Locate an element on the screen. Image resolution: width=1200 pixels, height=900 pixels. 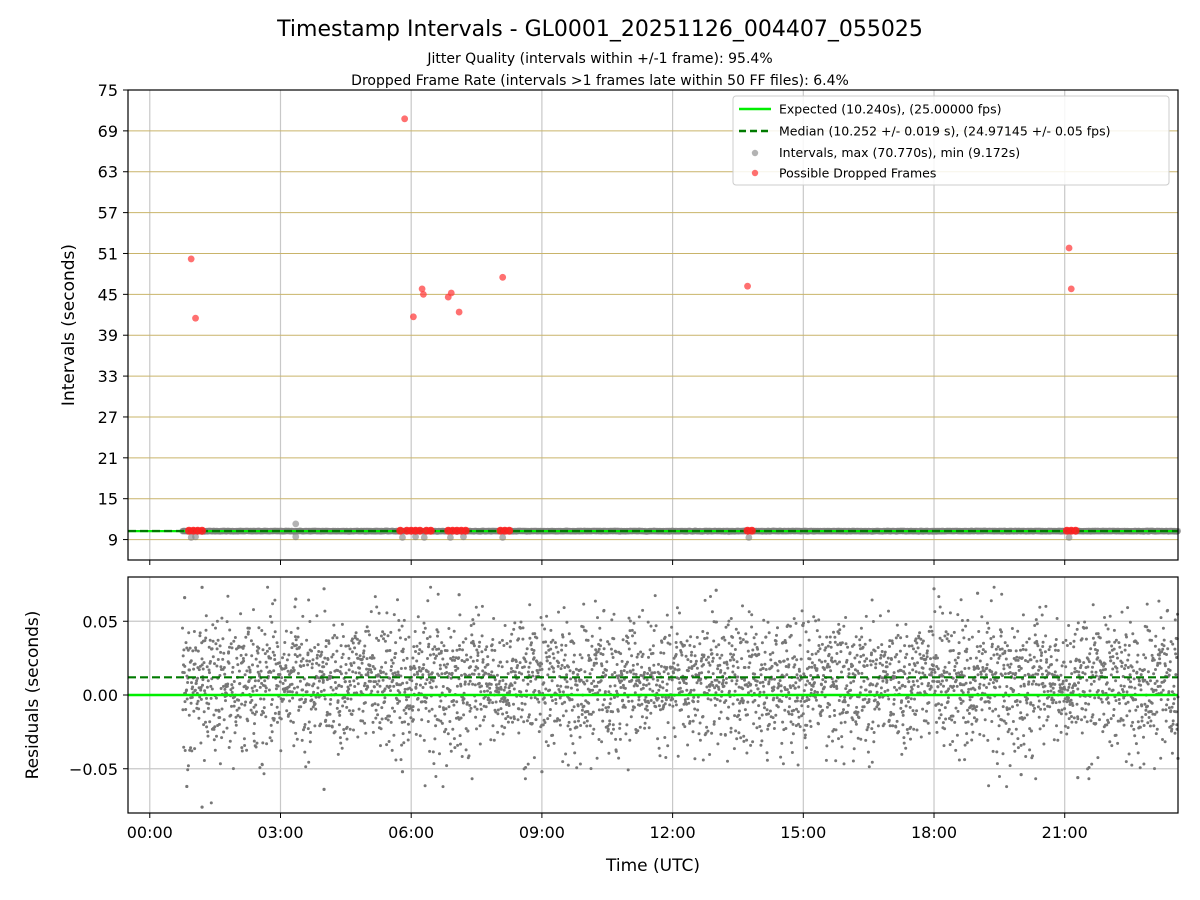
dropped-frame-point is located at coordinates (419, 530).